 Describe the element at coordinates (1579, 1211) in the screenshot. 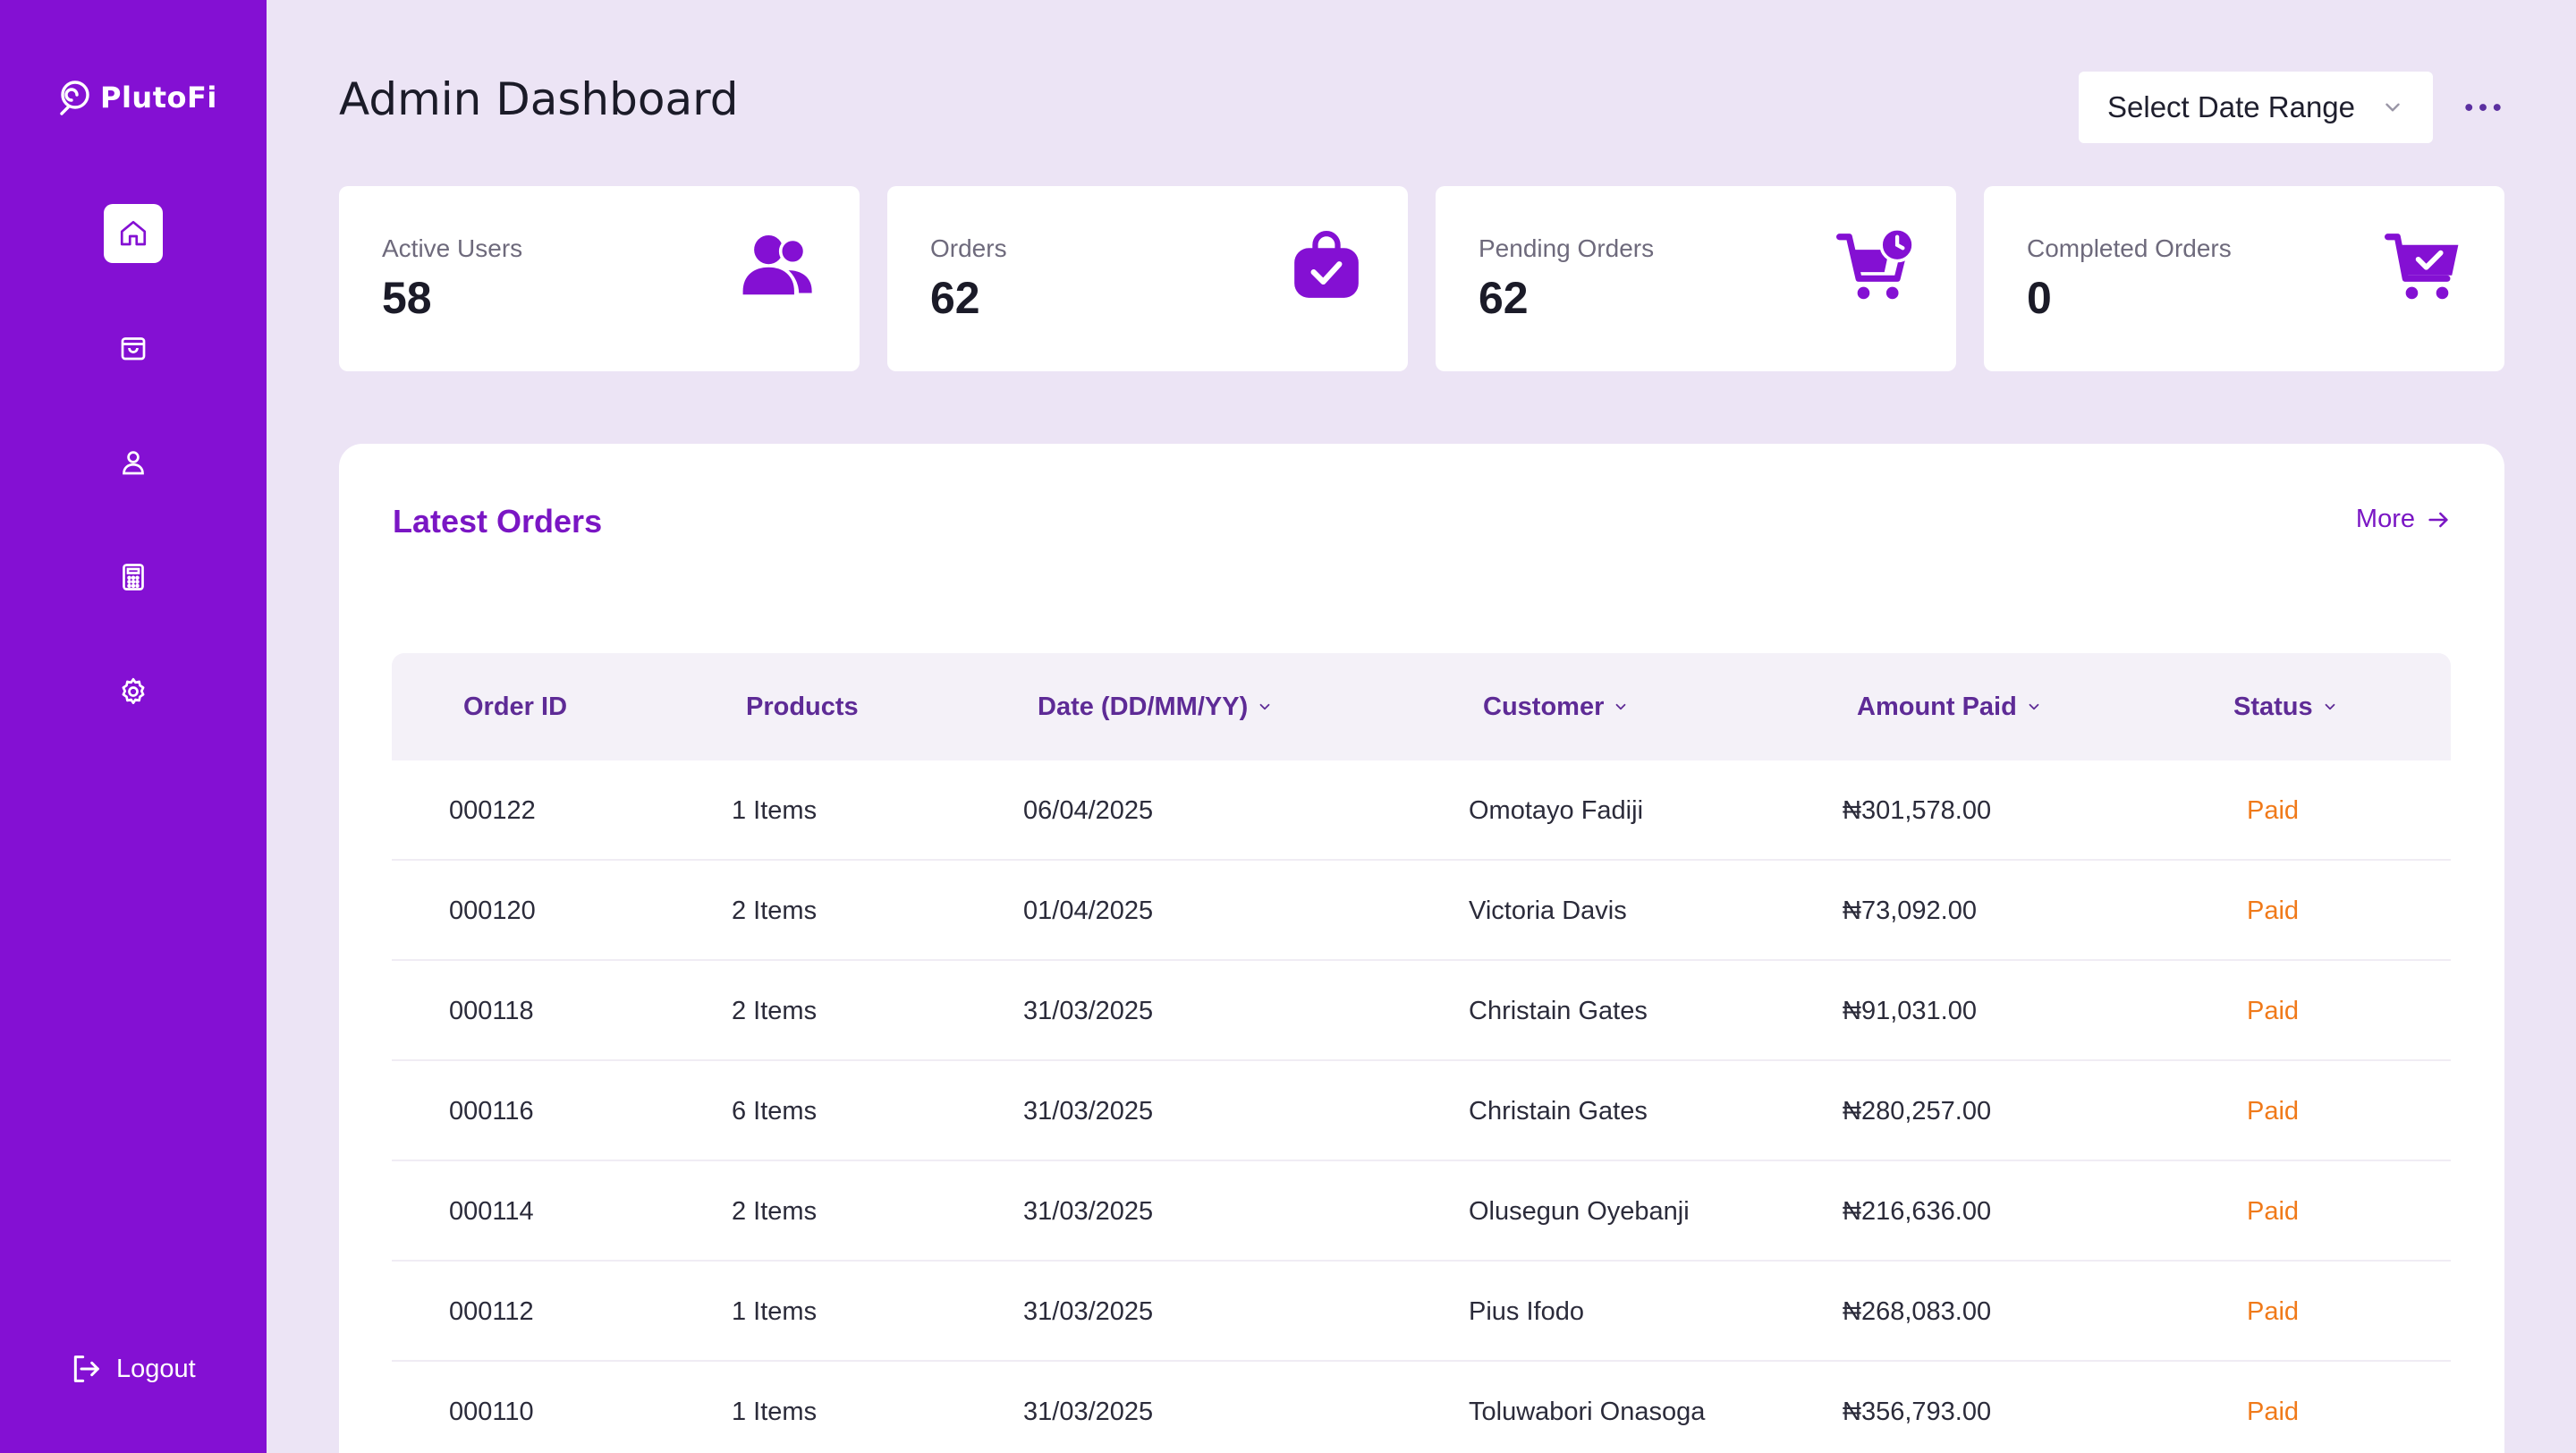

I see `customer-cell: Olusegun Oyebanji` at that location.